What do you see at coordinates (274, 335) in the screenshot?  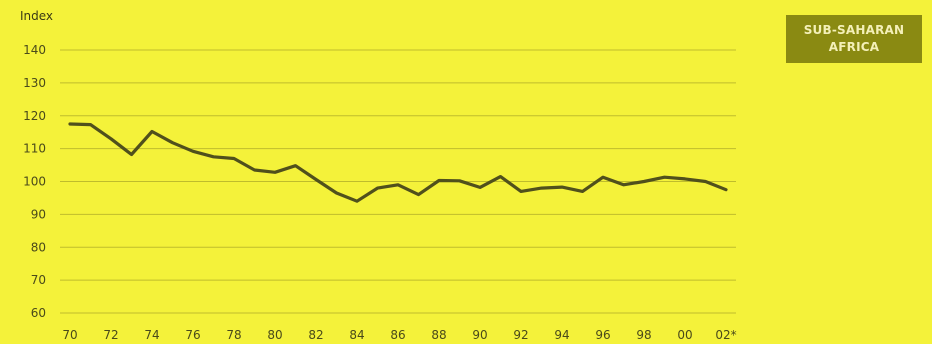 I see `x-tick-label: 80` at bounding box center [274, 335].